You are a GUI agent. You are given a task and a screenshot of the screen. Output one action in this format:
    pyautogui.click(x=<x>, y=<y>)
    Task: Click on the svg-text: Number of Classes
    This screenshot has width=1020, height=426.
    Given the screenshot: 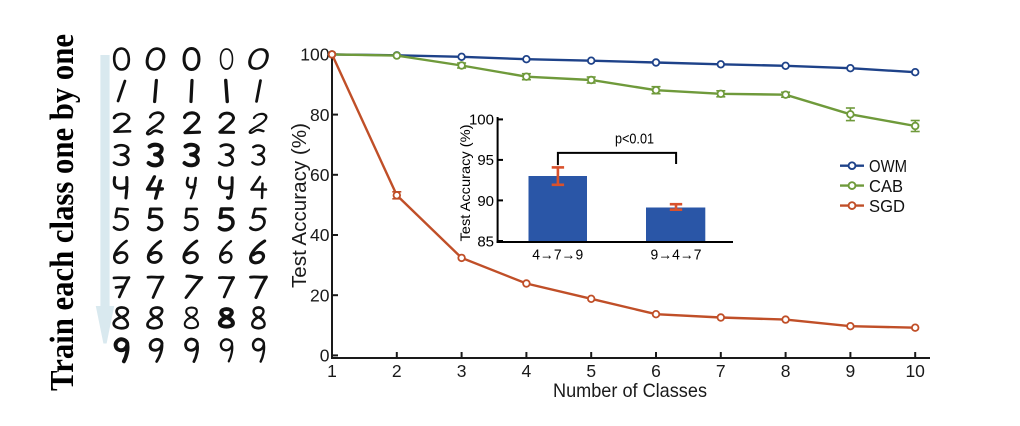 What is the action you would take?
    pyautogui.click(x=630, y=391)
    